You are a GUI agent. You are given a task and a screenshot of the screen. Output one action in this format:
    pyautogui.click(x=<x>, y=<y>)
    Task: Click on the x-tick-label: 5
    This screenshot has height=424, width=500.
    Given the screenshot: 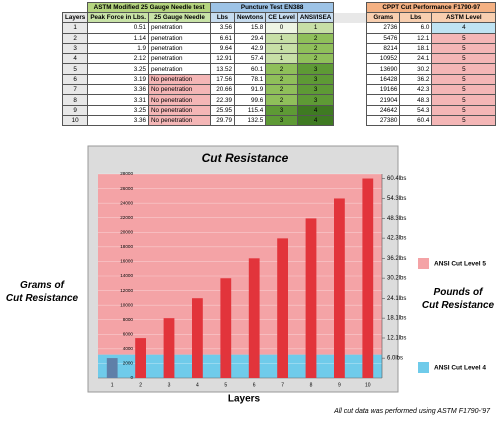 What is the action you would take?
    pyautogui.click(x=225, y=385)
    